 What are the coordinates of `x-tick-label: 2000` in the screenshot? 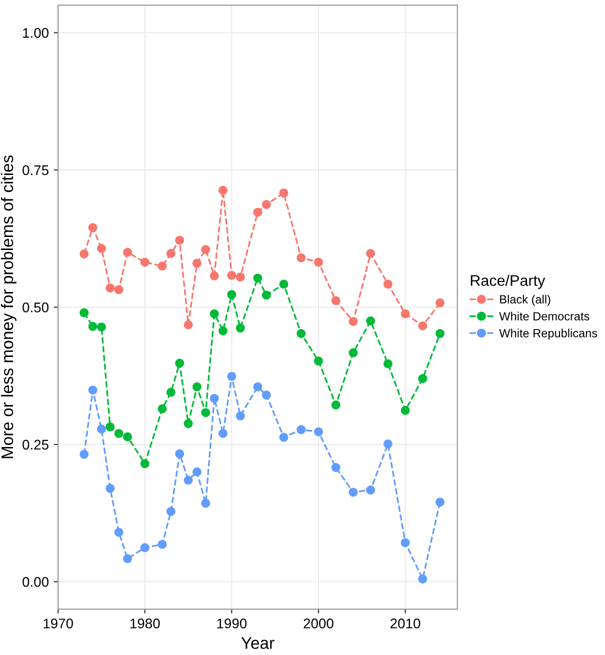 It's located at (319, 623).